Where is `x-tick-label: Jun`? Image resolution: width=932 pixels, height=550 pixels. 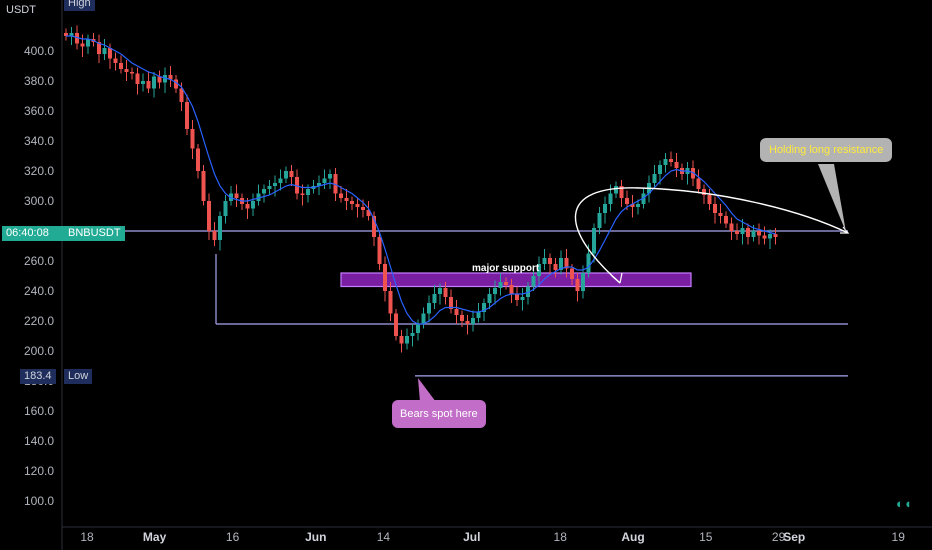 x-tick-label: Jun is located at coordinates (315, 537).